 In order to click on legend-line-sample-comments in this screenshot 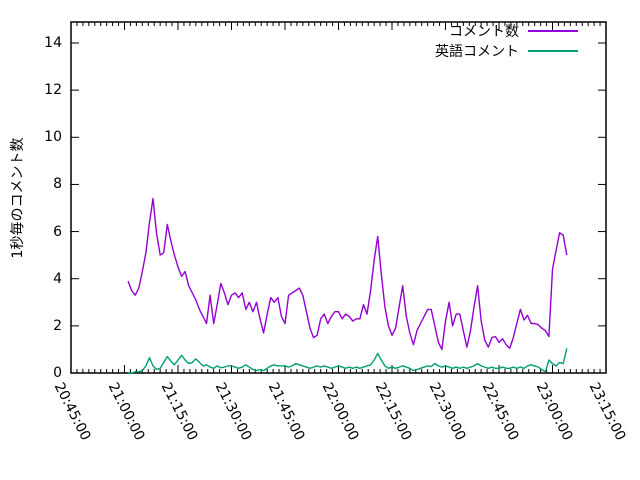, I will do `click(553, 31)`.